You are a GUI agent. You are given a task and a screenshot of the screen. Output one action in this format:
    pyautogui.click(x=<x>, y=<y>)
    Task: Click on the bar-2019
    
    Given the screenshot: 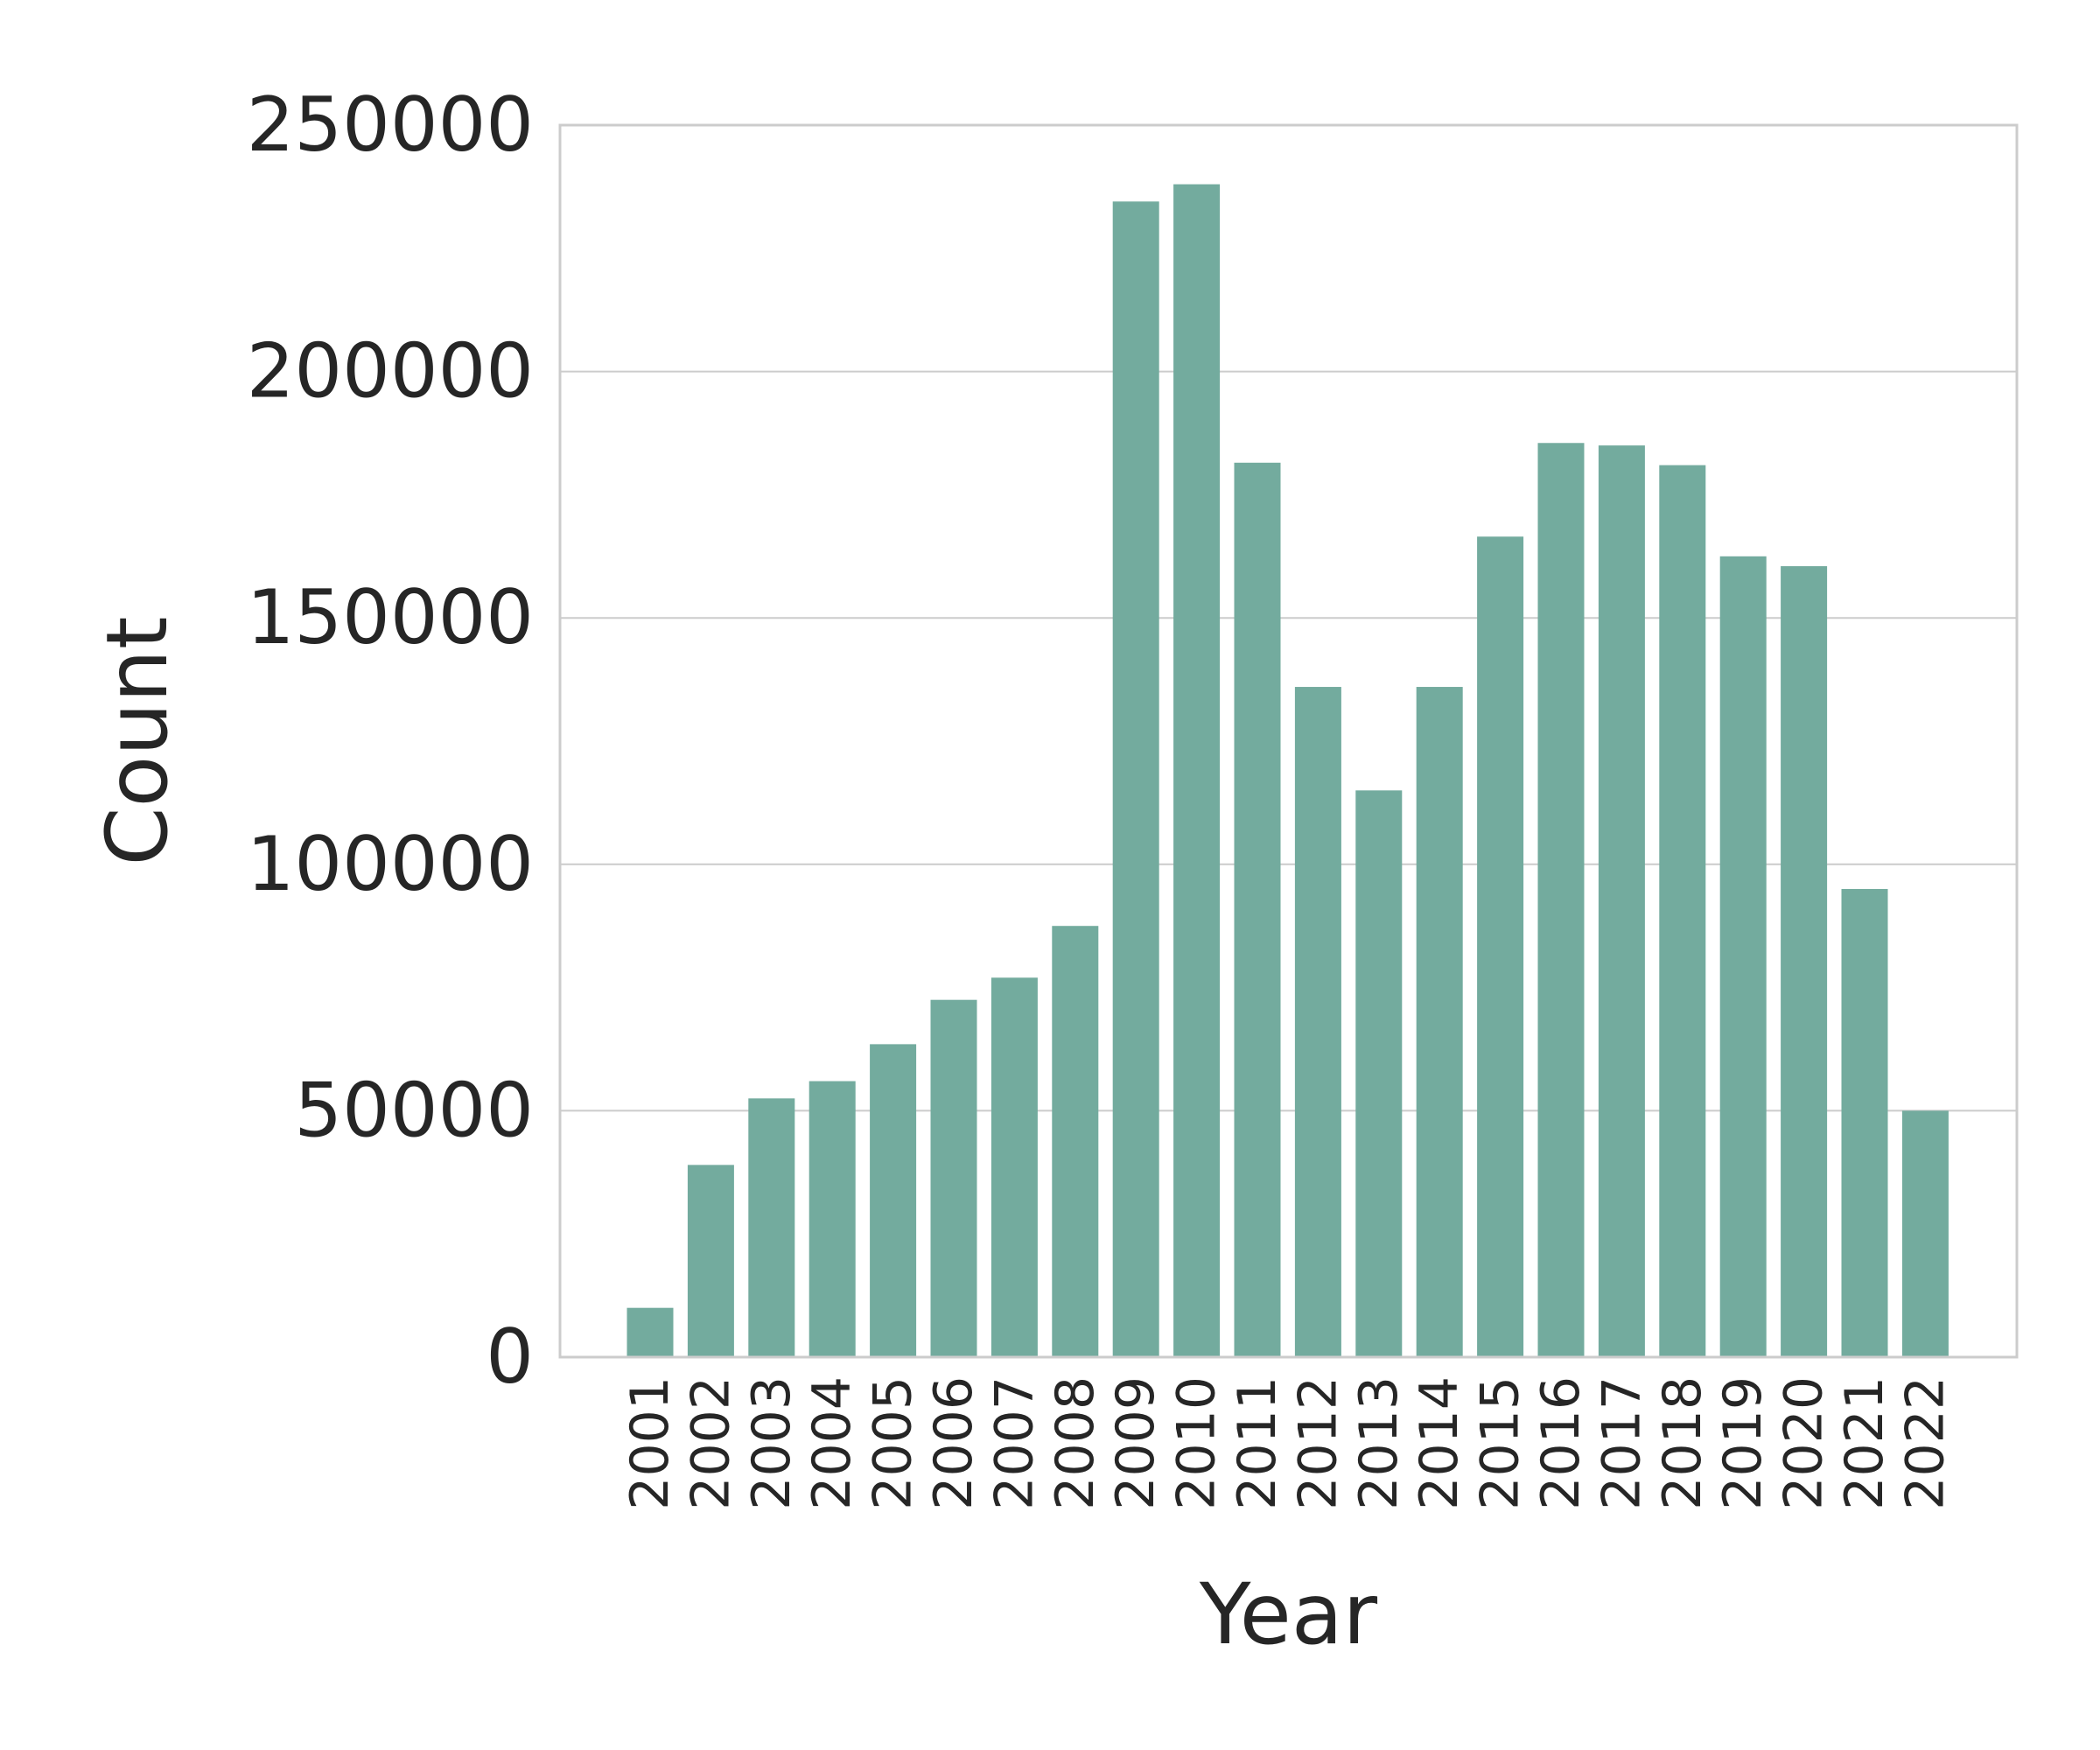 What is the action you would take?
    pyautogui.click(x=1743, y=956)
    